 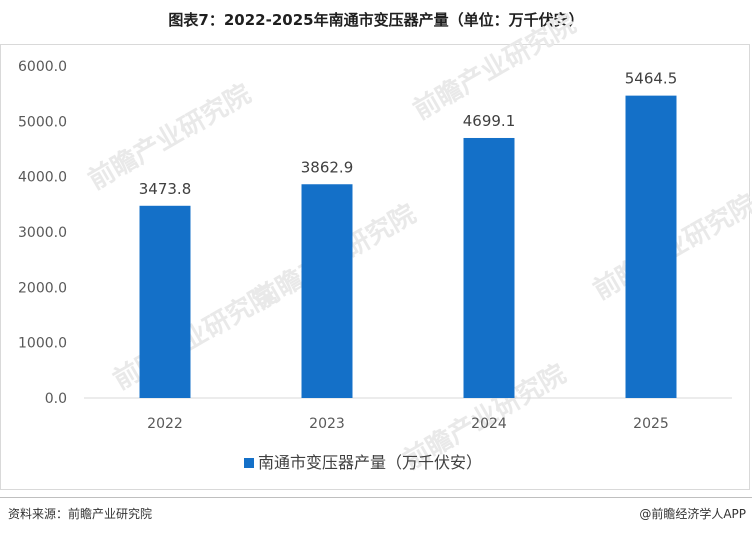 I want to click on bar-2025, so click(x=651, y=247).